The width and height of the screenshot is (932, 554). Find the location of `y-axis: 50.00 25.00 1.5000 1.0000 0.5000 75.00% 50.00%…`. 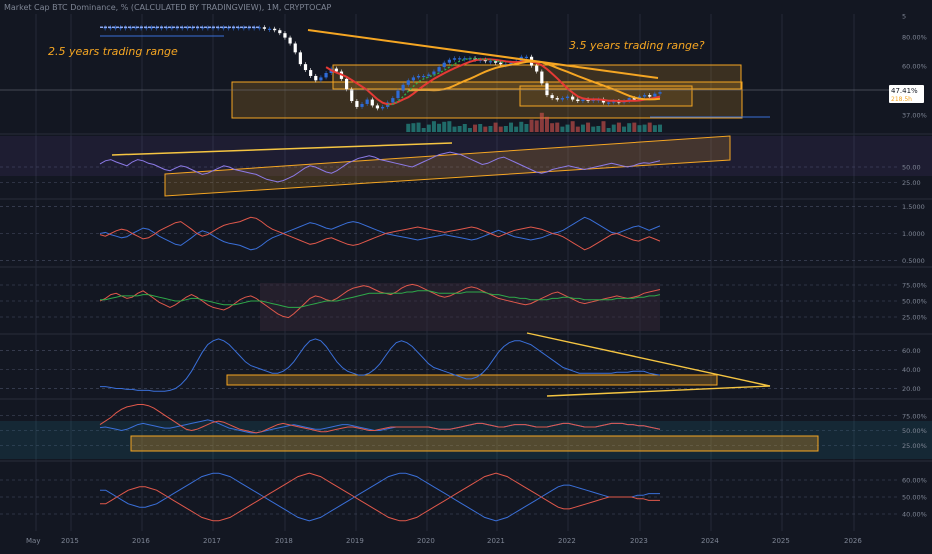

y-axis: 50.00 25.00 1.5000 1.0000 0.5000 75.00% 50.00%… is located at coordinates (914, 266).